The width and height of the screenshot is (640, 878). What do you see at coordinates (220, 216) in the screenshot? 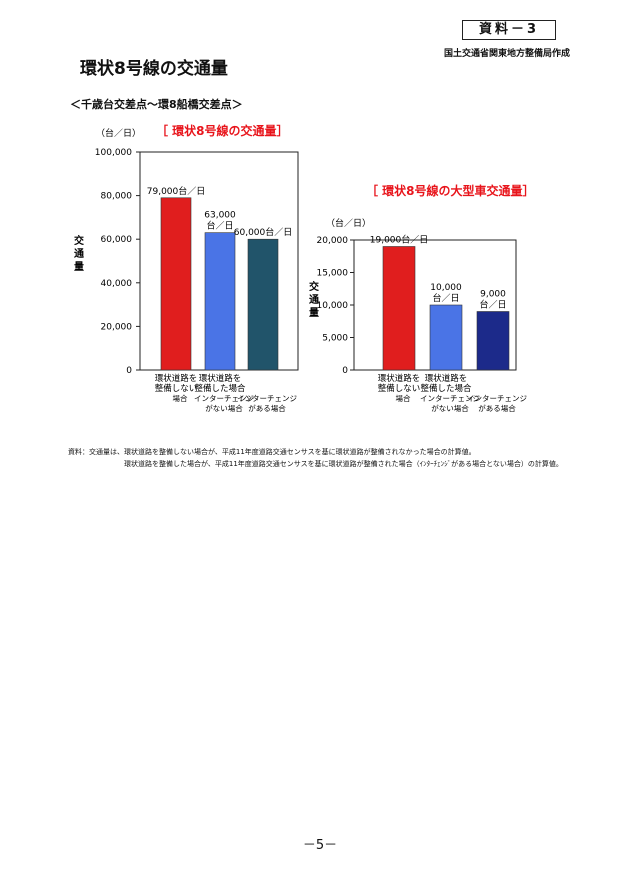
I see `chart1-value-label-2: 63,000` at bounding box center [220, 216].